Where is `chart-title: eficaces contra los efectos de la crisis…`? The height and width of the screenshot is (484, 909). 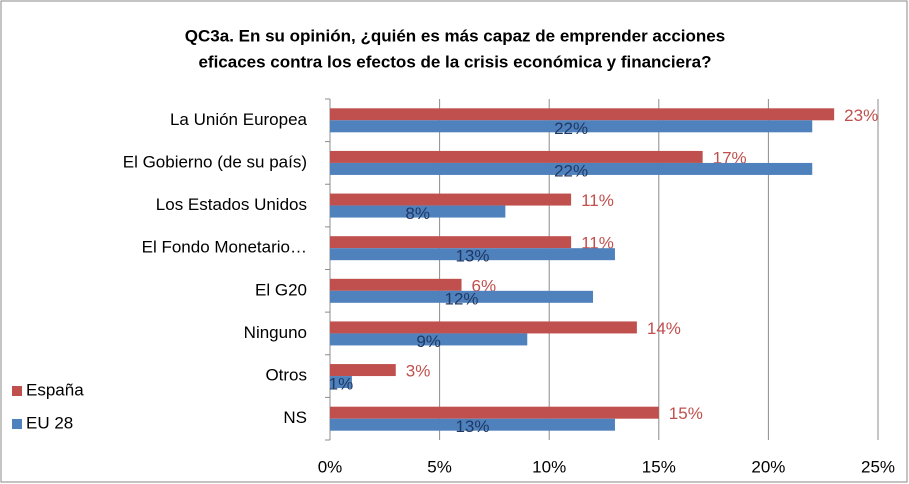
chart-title: eficaces contra los efectos de la crisis… is located at coordinates (454, 61).